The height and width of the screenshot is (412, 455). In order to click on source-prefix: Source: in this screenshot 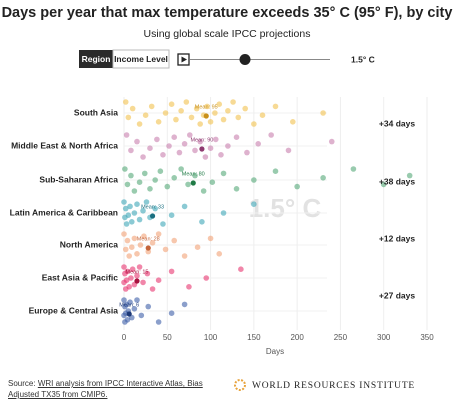, I will do `click(22, 383)`.